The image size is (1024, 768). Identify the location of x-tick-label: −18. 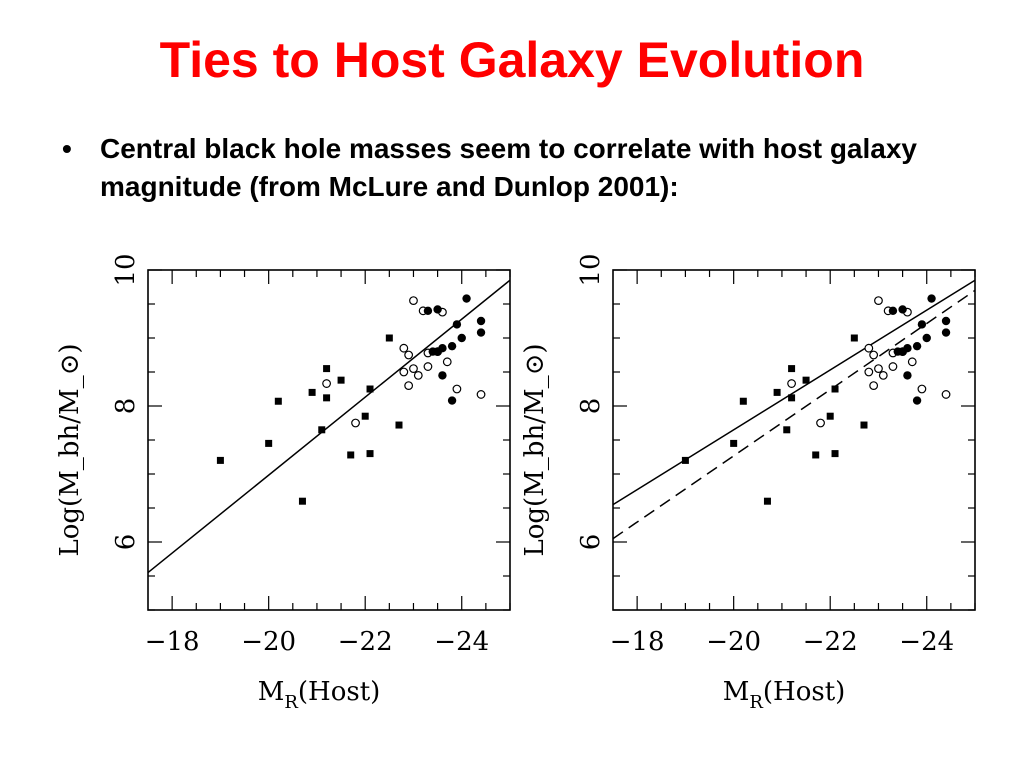
(172, 642).